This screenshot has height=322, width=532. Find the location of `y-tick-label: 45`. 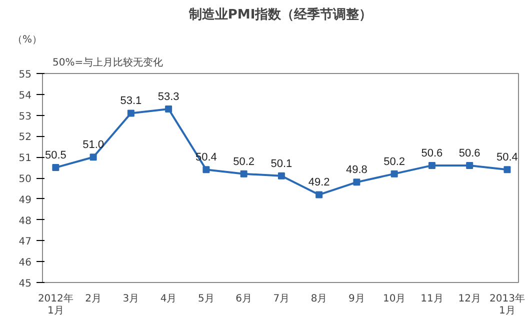

y-tick-label: 45 is located at coordinates (25, 284).